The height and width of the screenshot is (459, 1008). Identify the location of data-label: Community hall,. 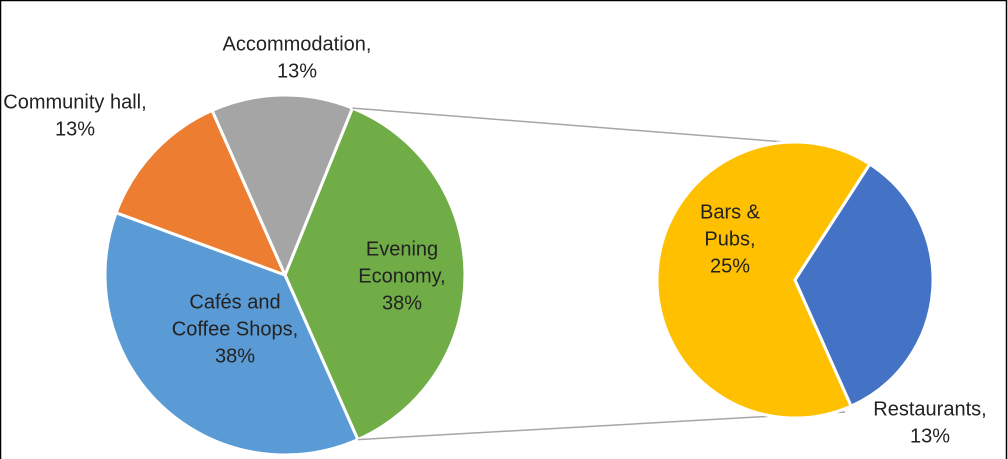
(74, 102).